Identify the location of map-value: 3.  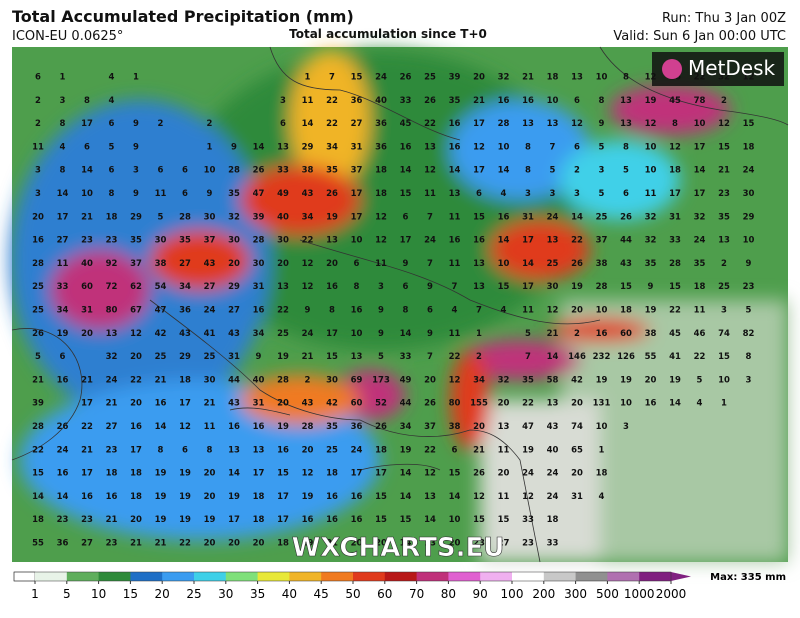
(577, 194).